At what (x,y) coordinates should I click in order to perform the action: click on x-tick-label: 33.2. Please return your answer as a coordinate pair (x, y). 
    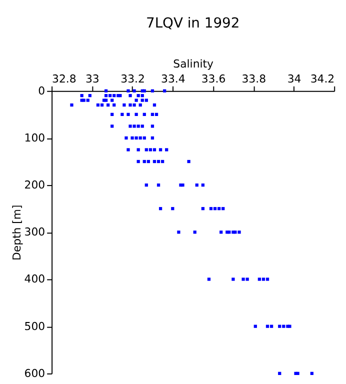
    Looking at the image, I should click on (132, 79).